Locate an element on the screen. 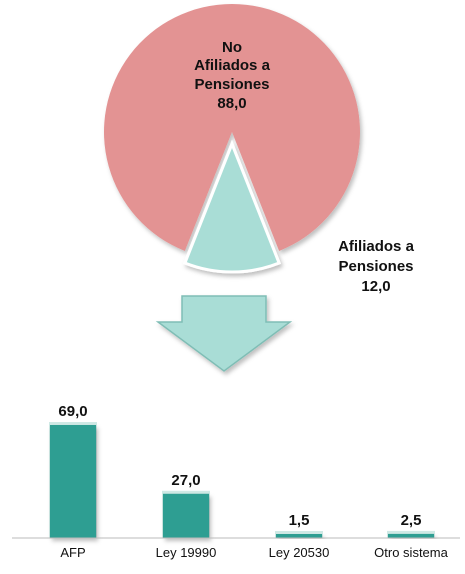  bar-afp is located at coordinates (73, 481).